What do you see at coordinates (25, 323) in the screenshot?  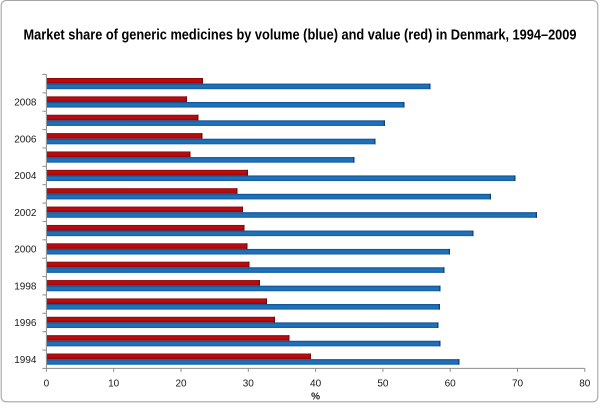 I see `svg-text: 1996` at bounding box center [25, 323].